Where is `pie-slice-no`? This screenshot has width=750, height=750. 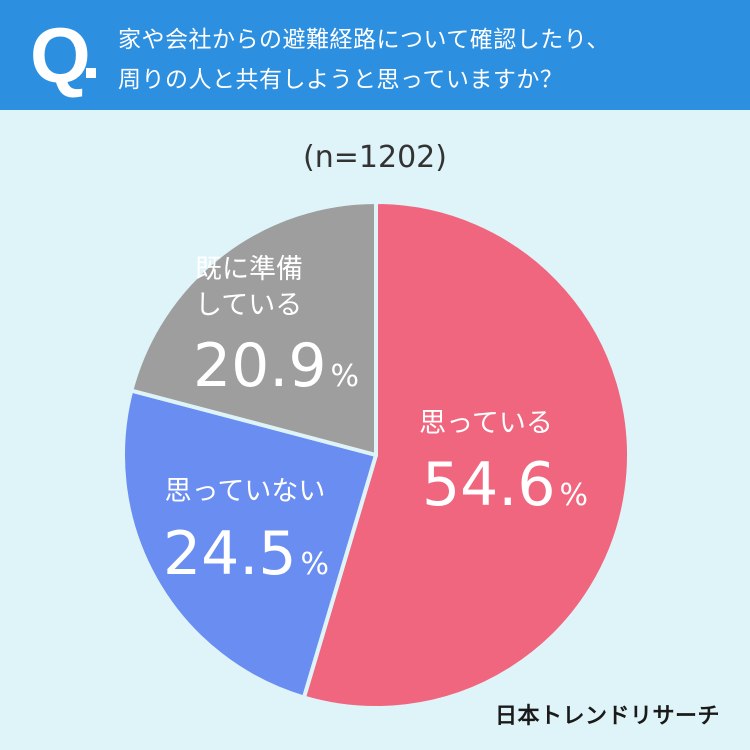 pie-slice-no is located at coordinates (249, 544).